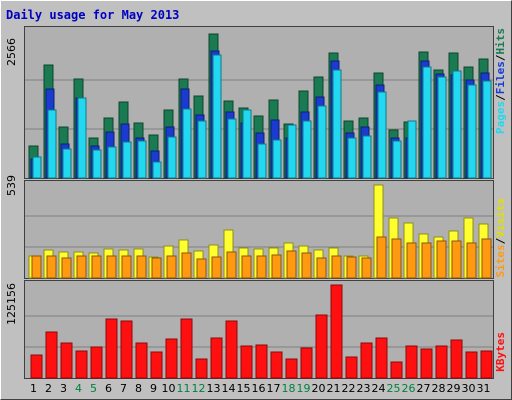 The width and height of the screenshot is (512, 400). Describe the element at coordinates (123, 388) in the screenshot. I see `day-label-7: 7` at that location.